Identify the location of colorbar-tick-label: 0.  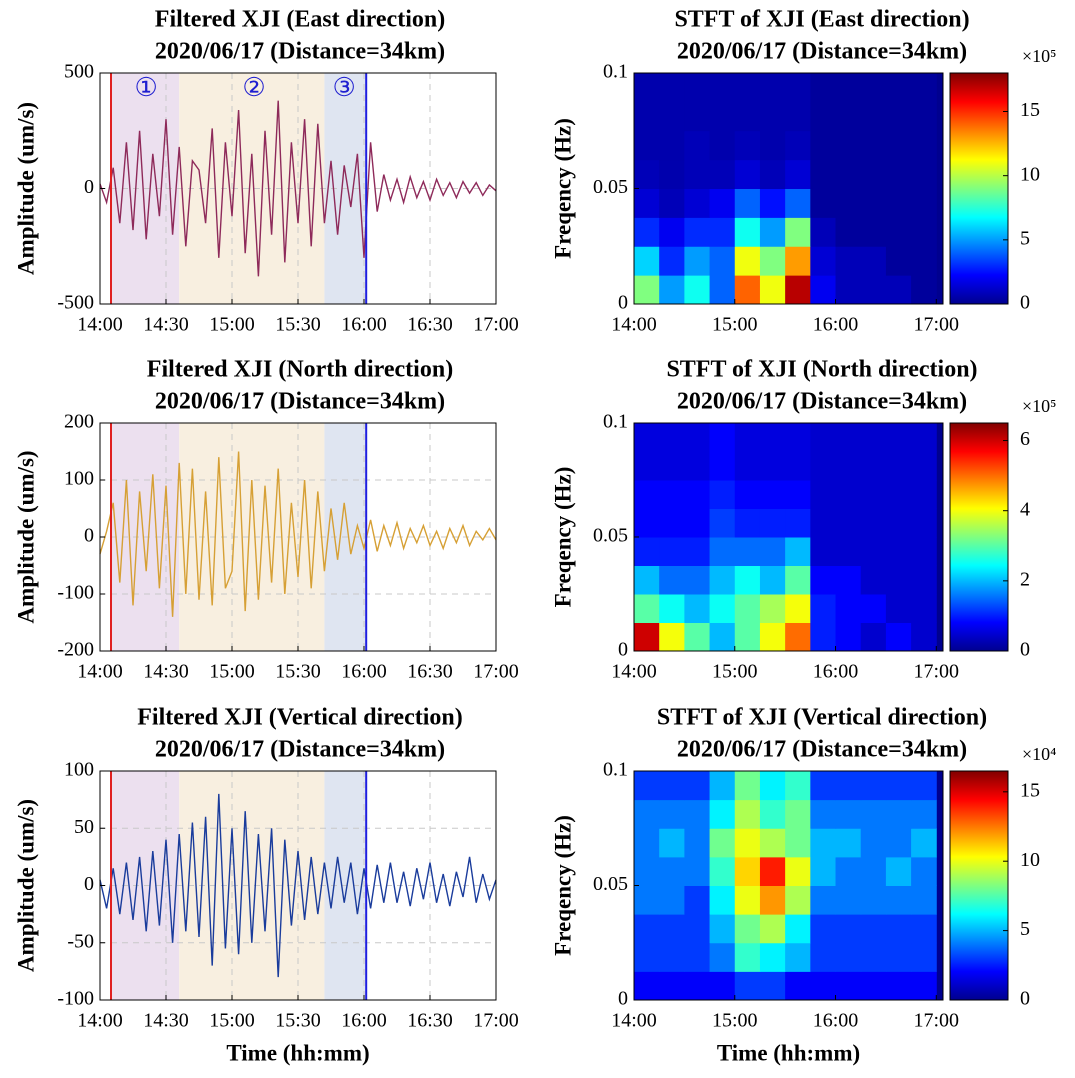
(1025, 650).